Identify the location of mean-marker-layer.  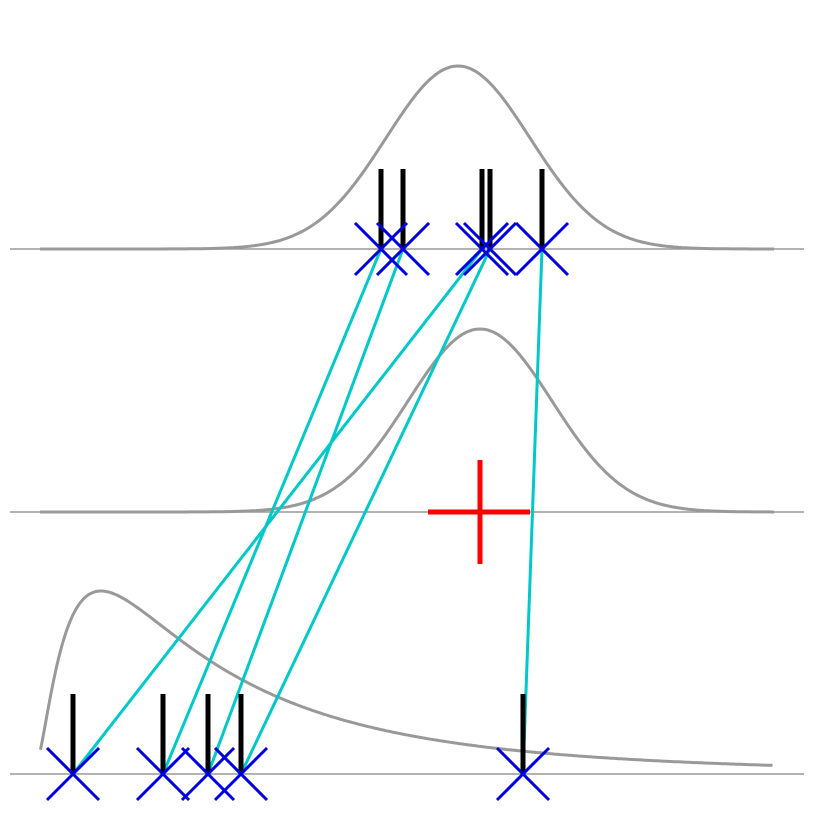
(479, 512).